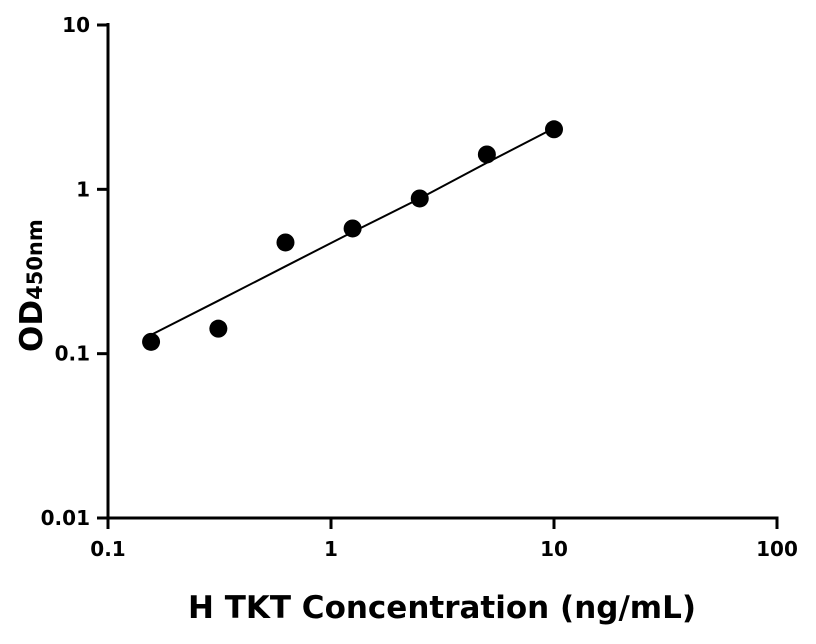  What do you see at coordinates (74, 271) in the screenshot?
I see `y-ticks: 0.01 0.1 1 10` at bounding box center [74, 271].